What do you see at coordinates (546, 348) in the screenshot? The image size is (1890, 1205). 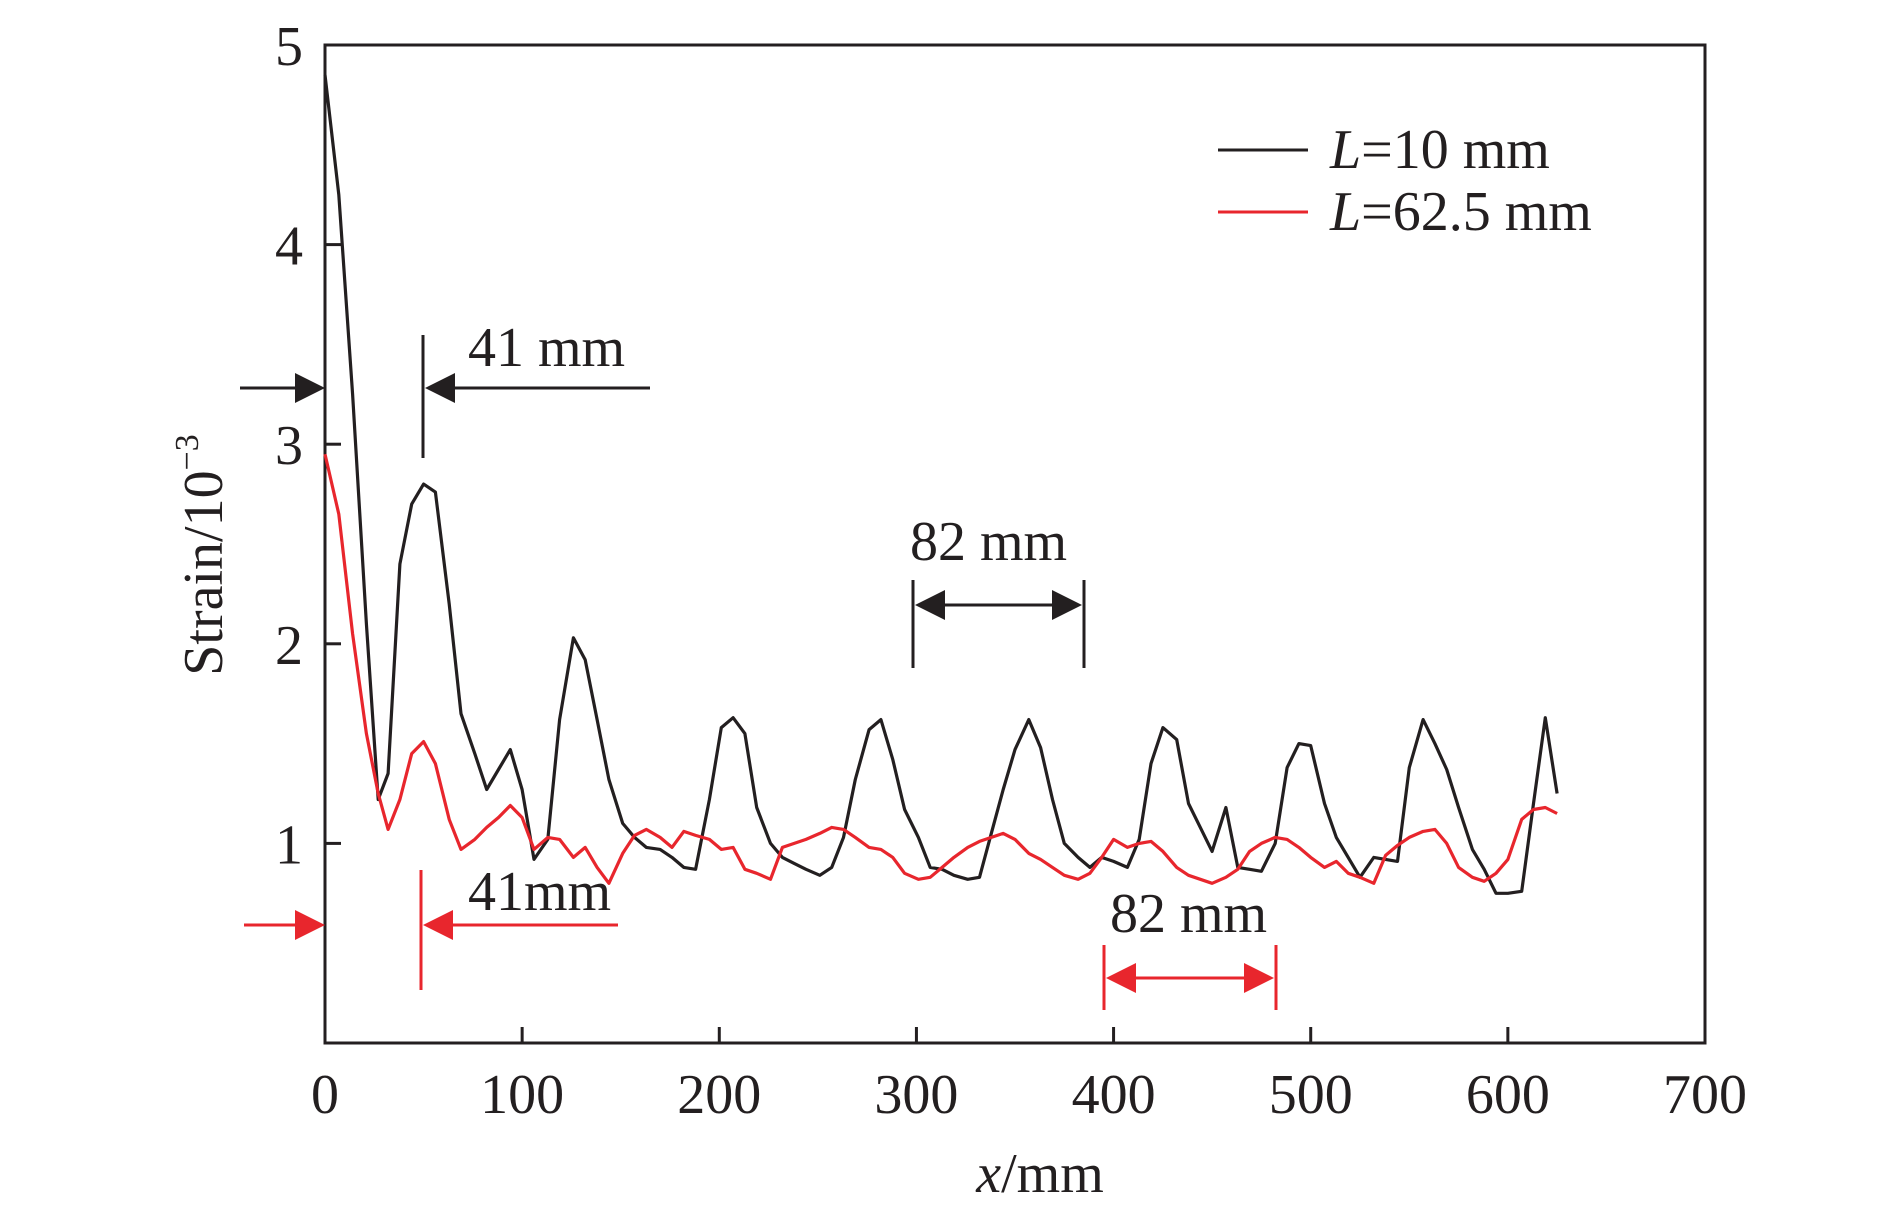 I see `annotation-41mm-black: 41 mm` at bounding box center [546, 348].